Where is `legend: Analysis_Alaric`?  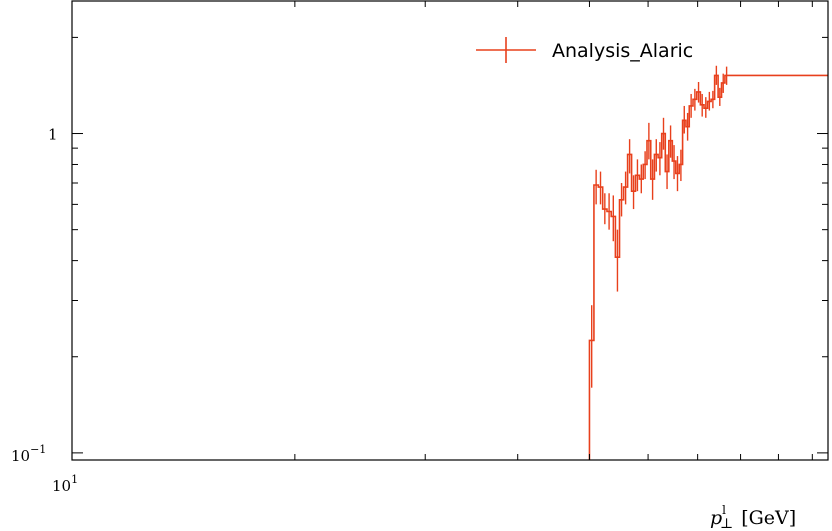 legend: Analysis_Alaric is located at coordinates (584, 50).